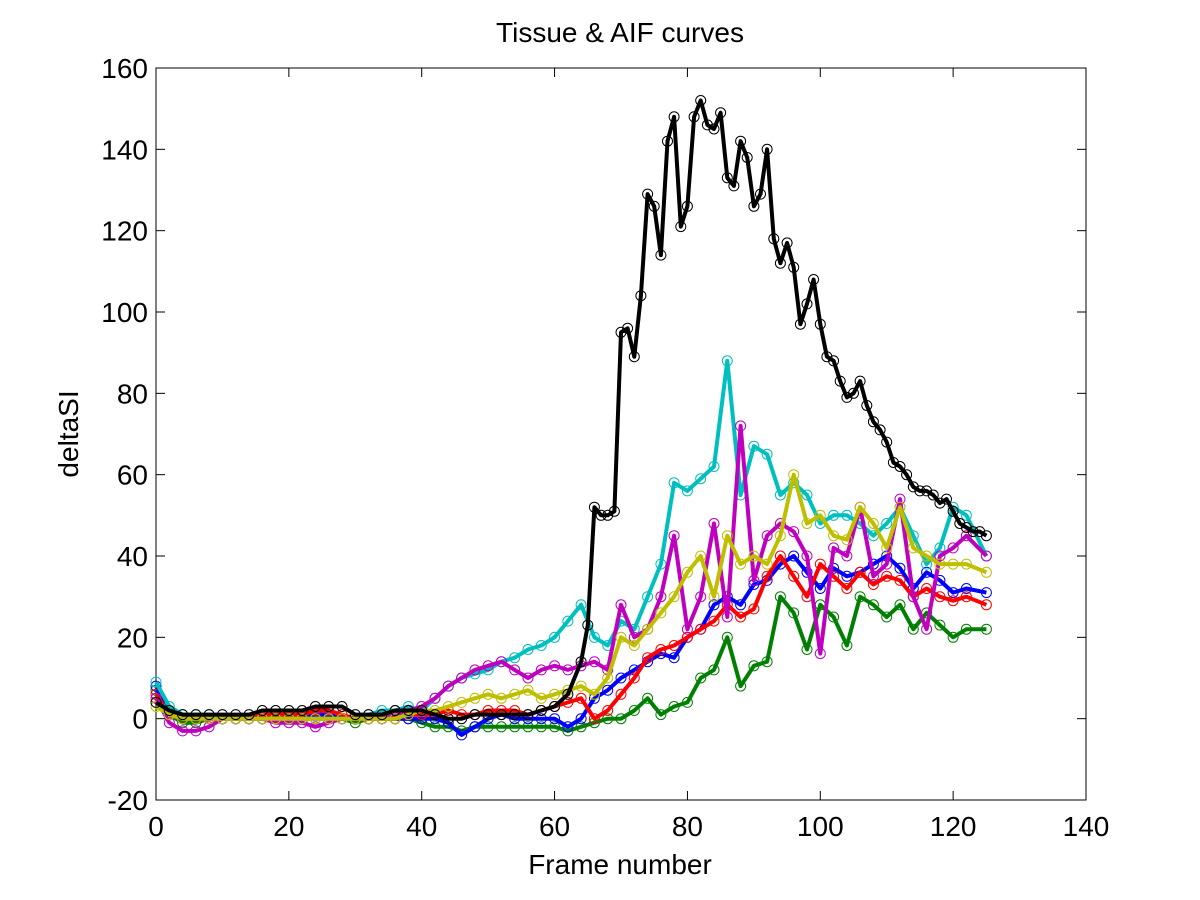 The width and height of the screenshot is (1200, 900). What do you see at coordinates (132, 637) in the screenshot?
I see `y-tick-label: 20` at bounding box center [132, 637].